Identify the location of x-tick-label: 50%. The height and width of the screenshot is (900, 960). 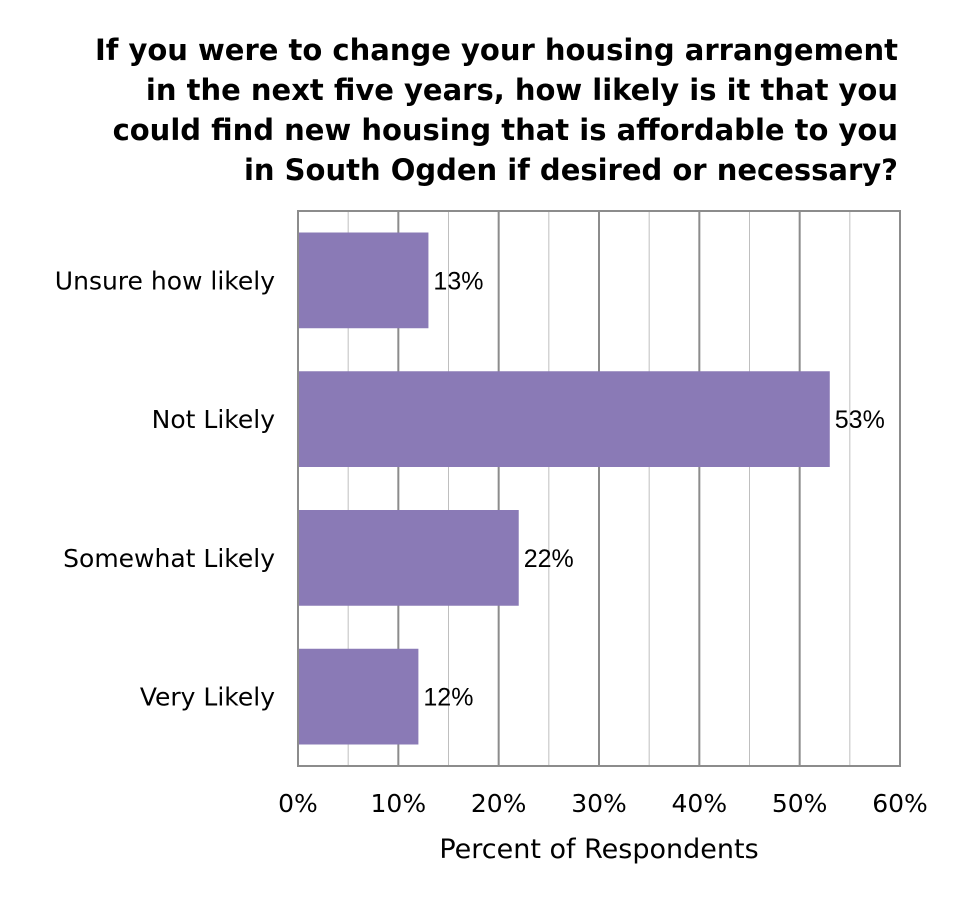
(800, 803).